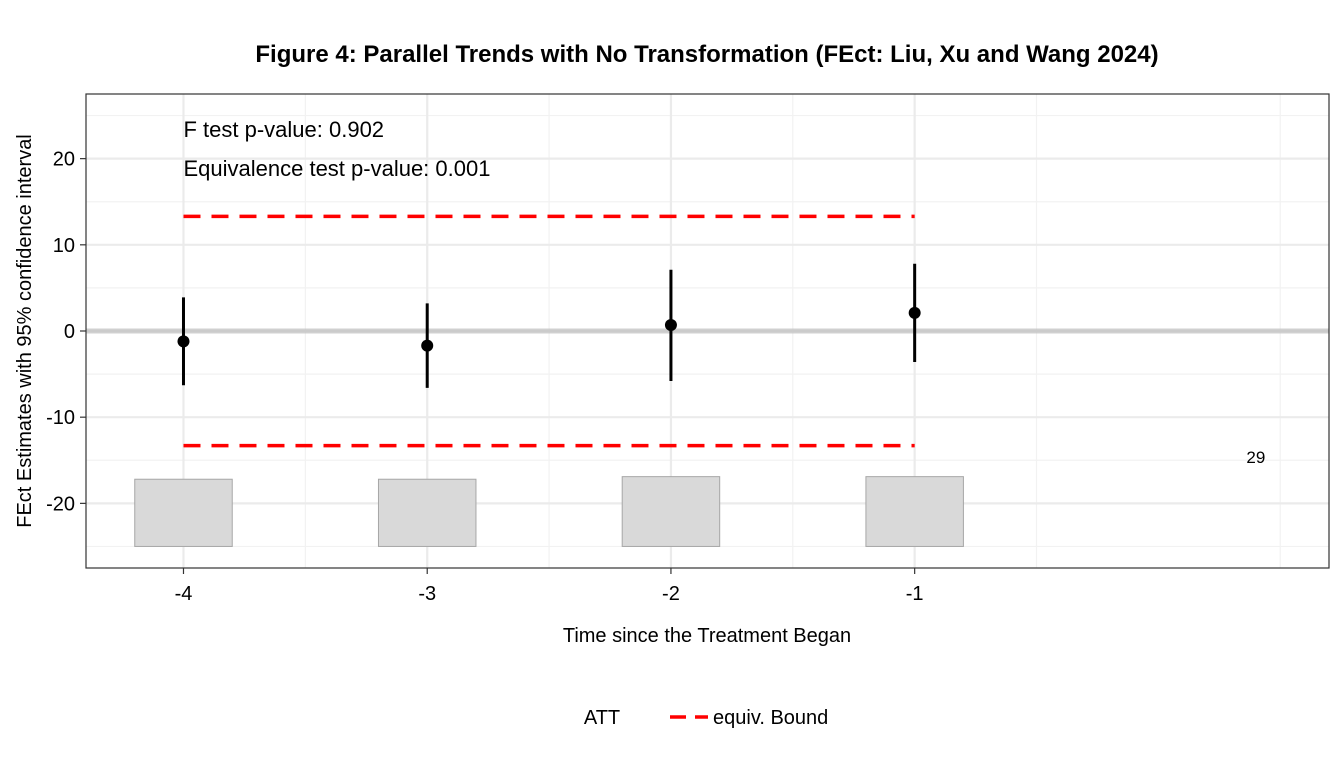 Image resolution: width=1344 pixels, height=773 pixels. I want to click on y-tick-label: 20, so click(64, 160).